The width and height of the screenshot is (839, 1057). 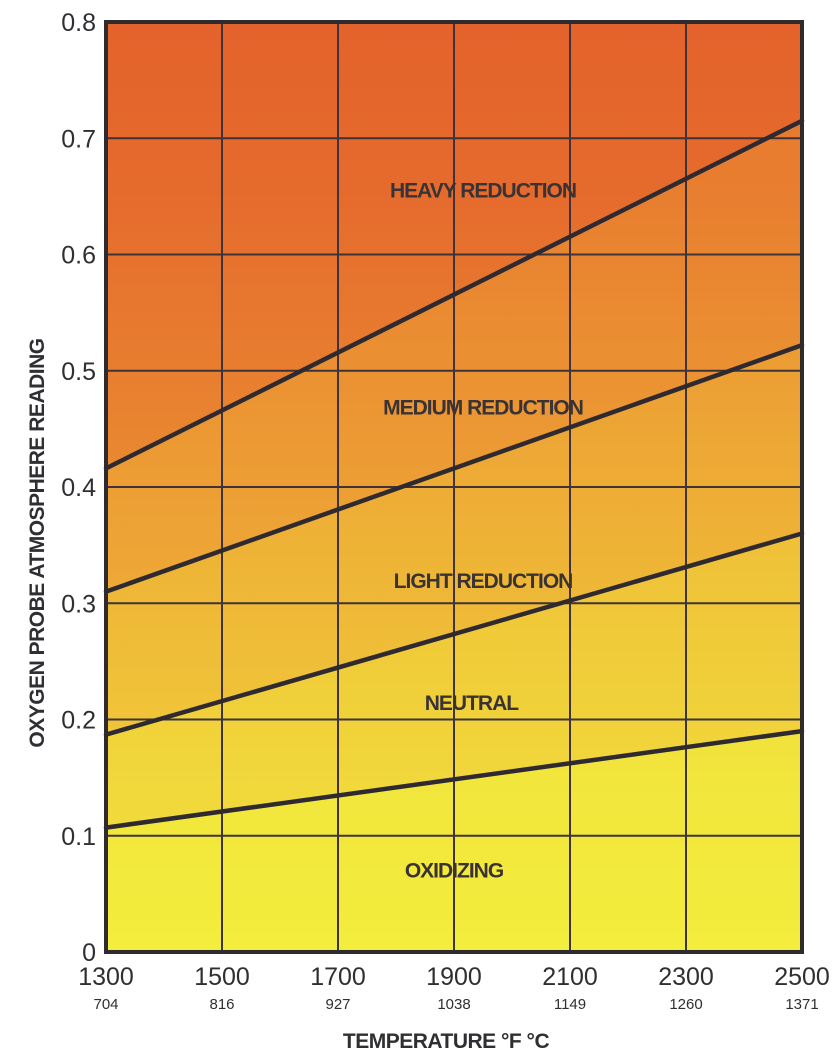 I want to click on y-tick-label: 0.2, so click(x=78, y=721).